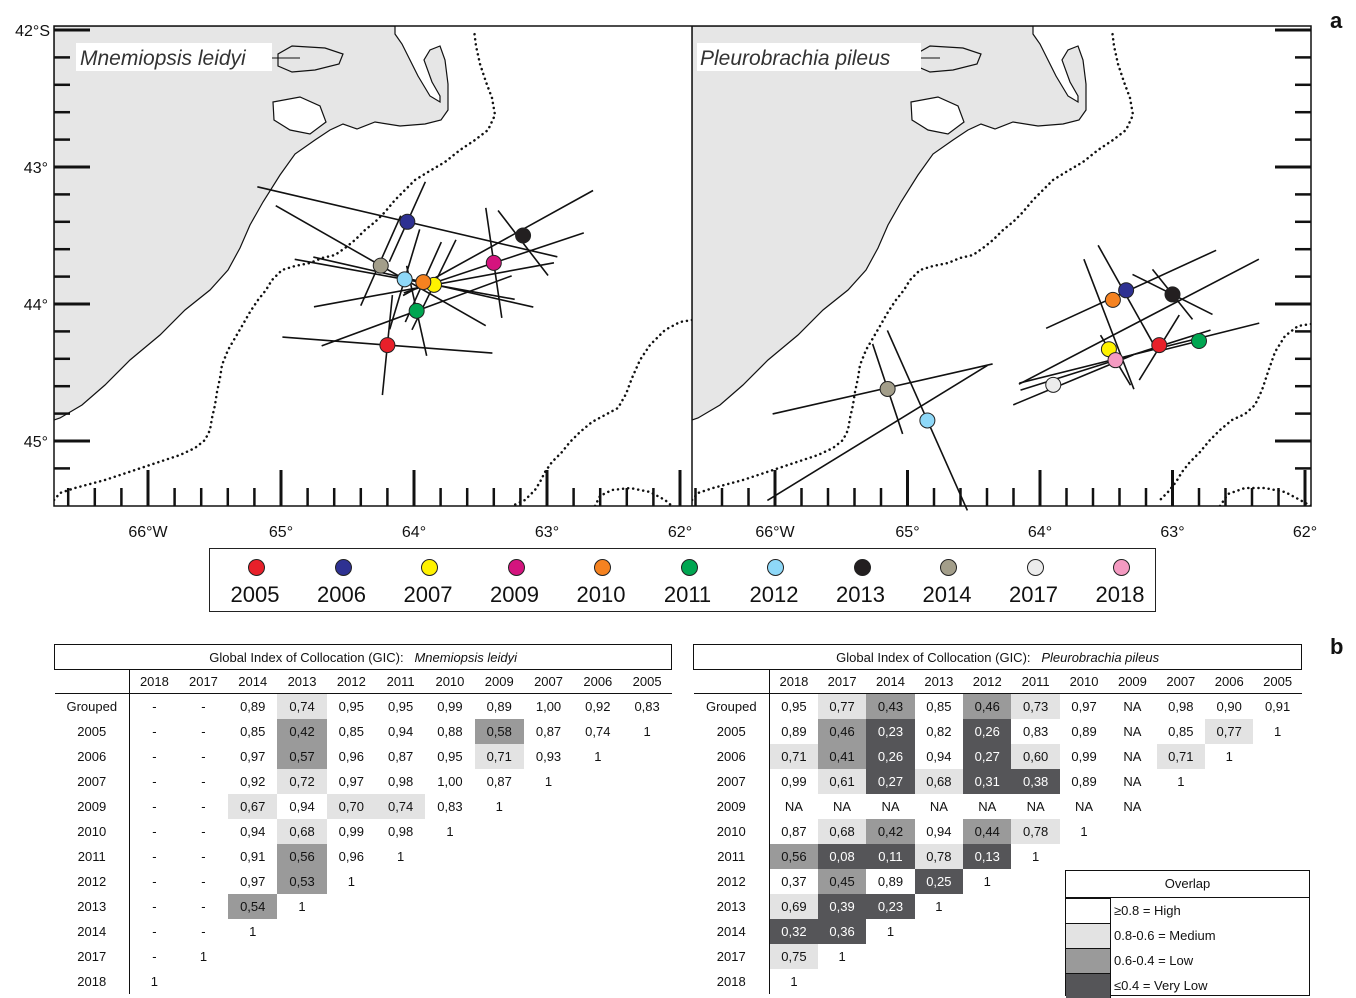 This screenshot has height=998, width=1356. What do you see at coordinates (1229, 681) in the screenshot?
I see `column-header: 2006` at bounding box center [1229, 681].